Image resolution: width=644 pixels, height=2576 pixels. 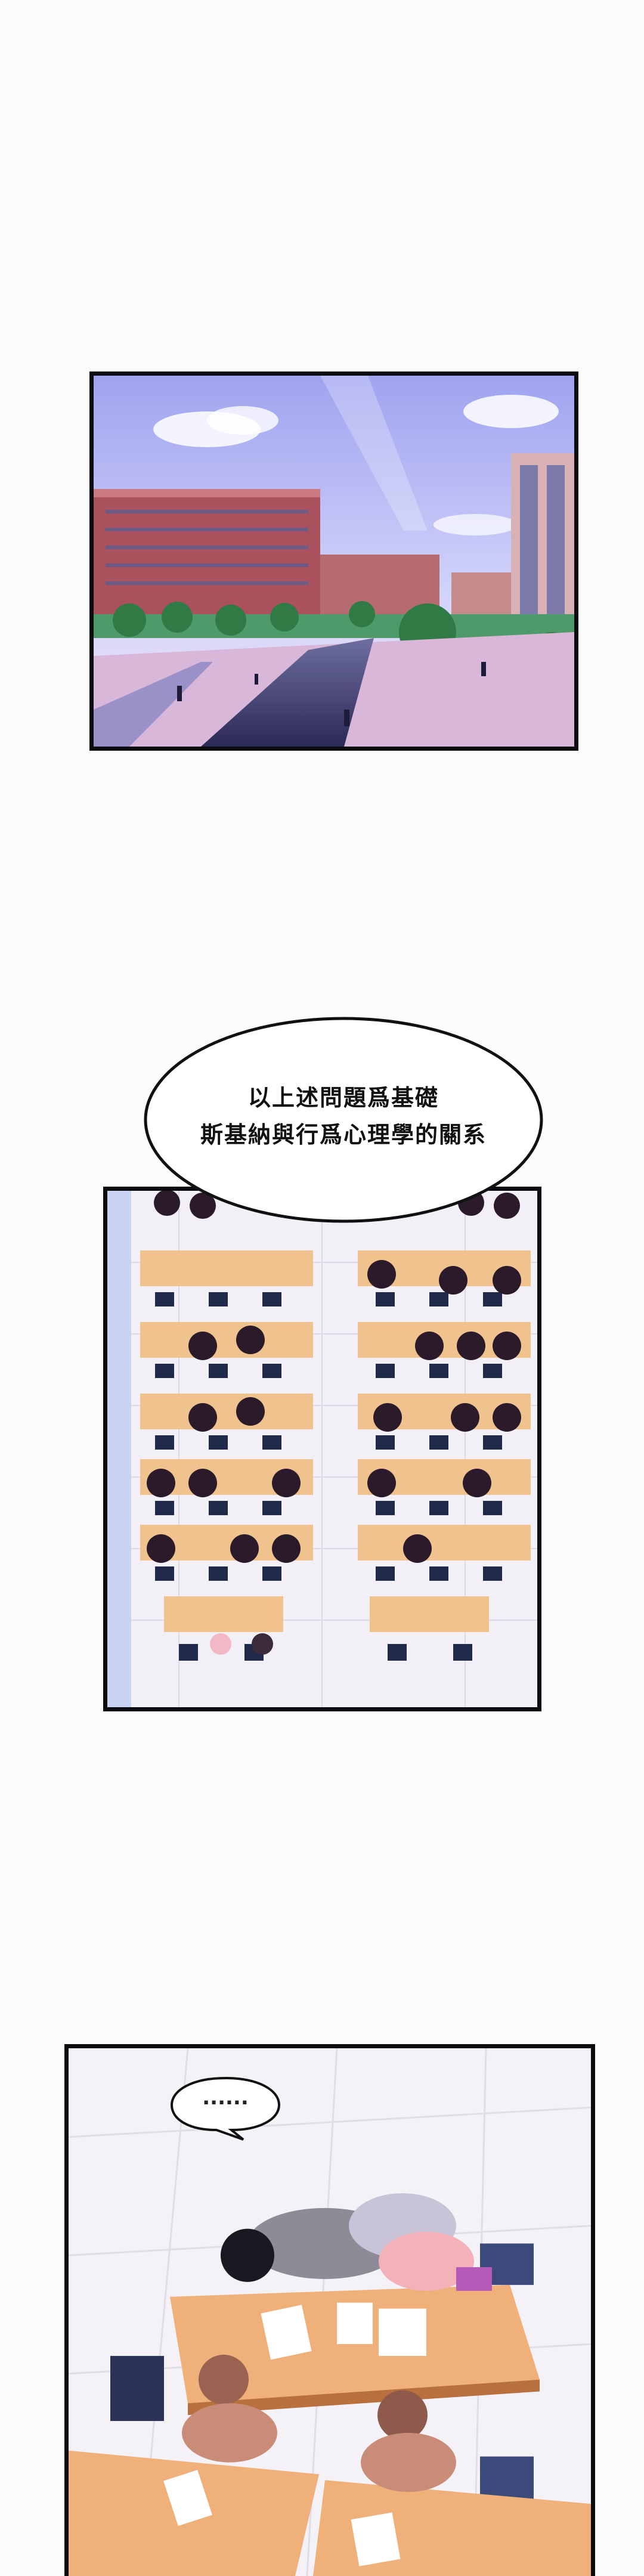 I want to click on speech-bubble-shape, so click(x=343, y=1120).